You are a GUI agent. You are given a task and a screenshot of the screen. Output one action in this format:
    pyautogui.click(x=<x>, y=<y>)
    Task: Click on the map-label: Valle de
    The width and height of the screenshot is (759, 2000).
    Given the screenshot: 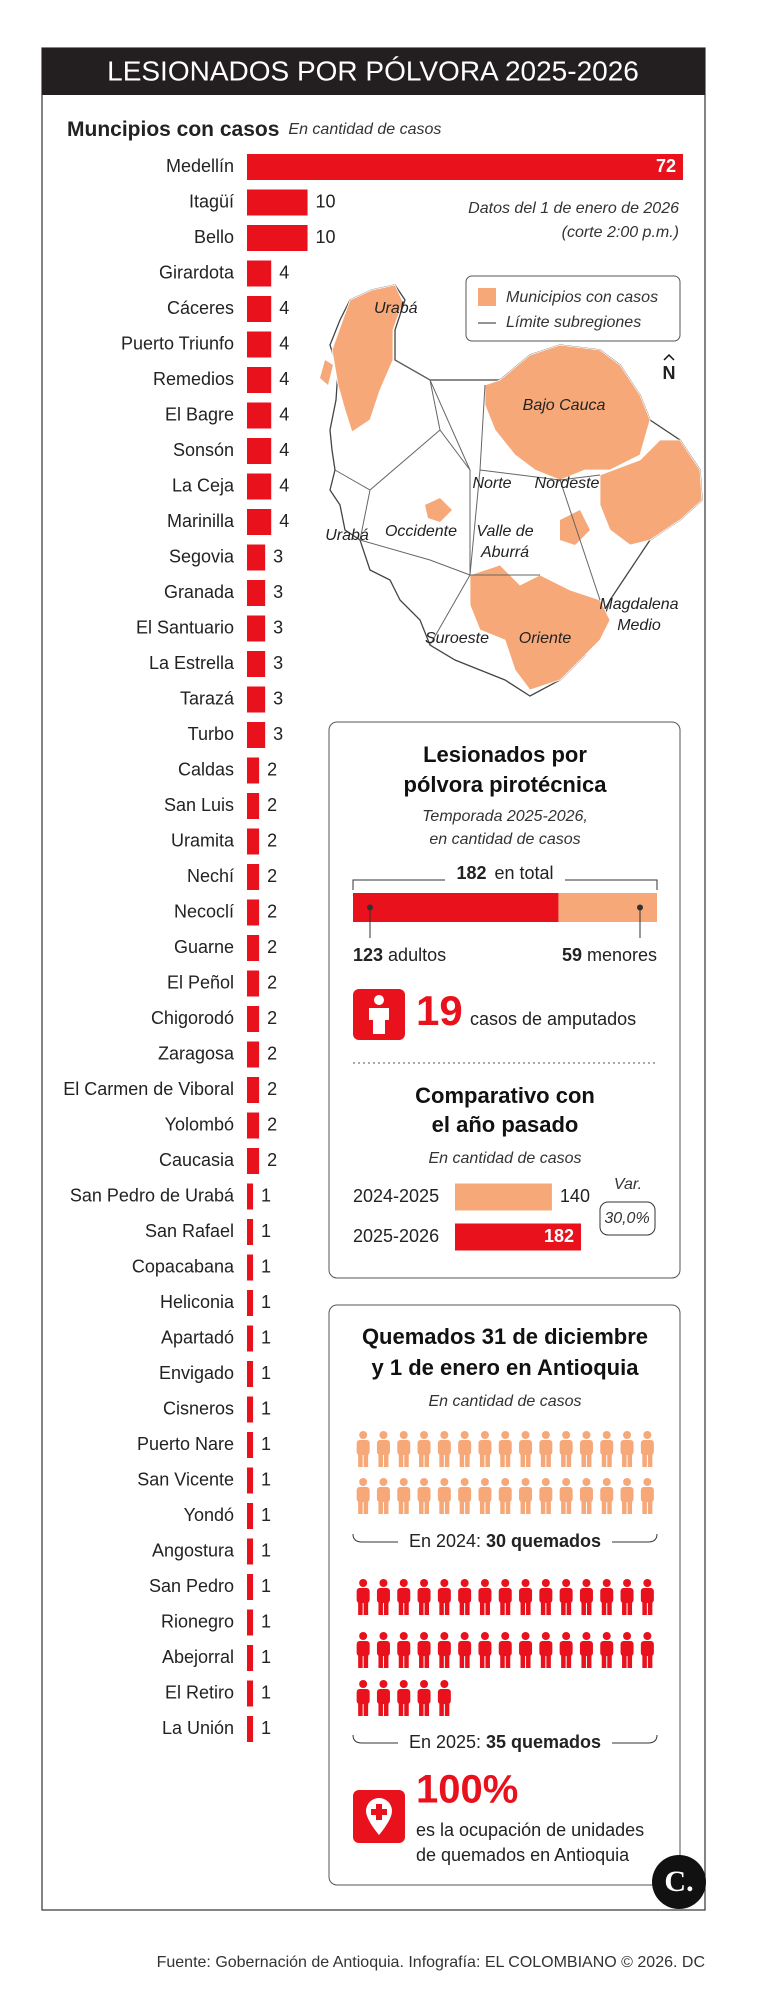 What is the action you would take?
    pyautogui.click(x=504, y=531)
    